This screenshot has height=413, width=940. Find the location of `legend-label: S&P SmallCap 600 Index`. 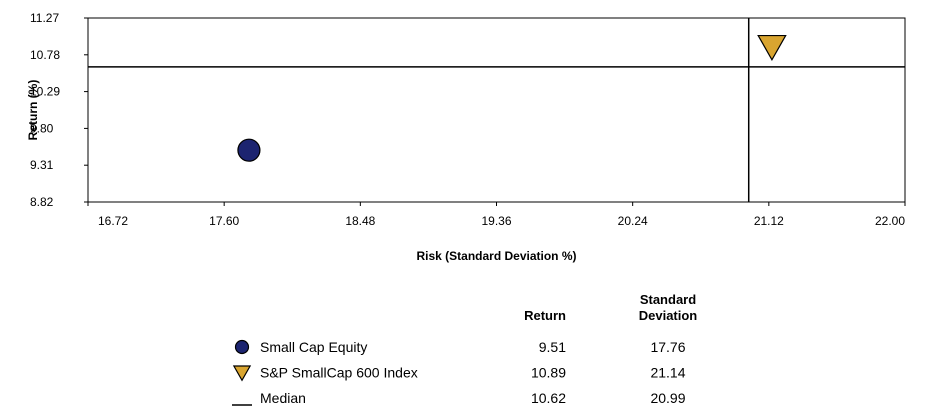

legend-label: S&P SmallCap 600 Index is located at coordinates (339, 373).